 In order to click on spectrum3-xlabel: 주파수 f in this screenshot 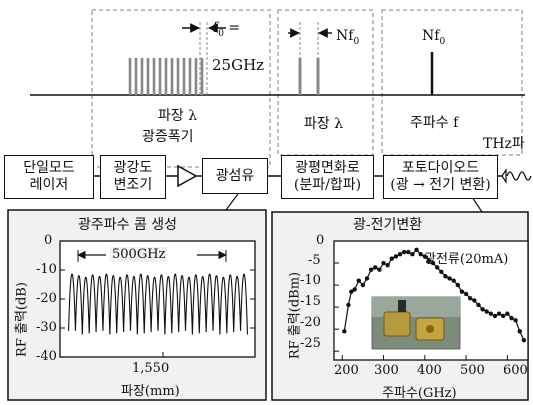, I will do `click(434, 123)`.